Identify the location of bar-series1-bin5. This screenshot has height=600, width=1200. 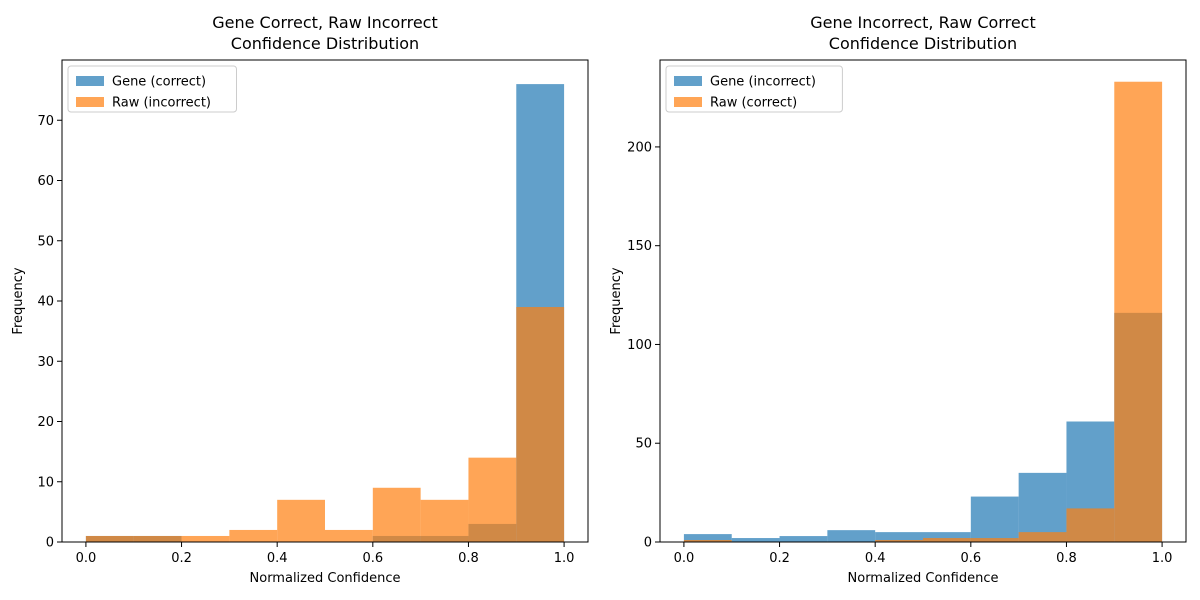
(947, 537).